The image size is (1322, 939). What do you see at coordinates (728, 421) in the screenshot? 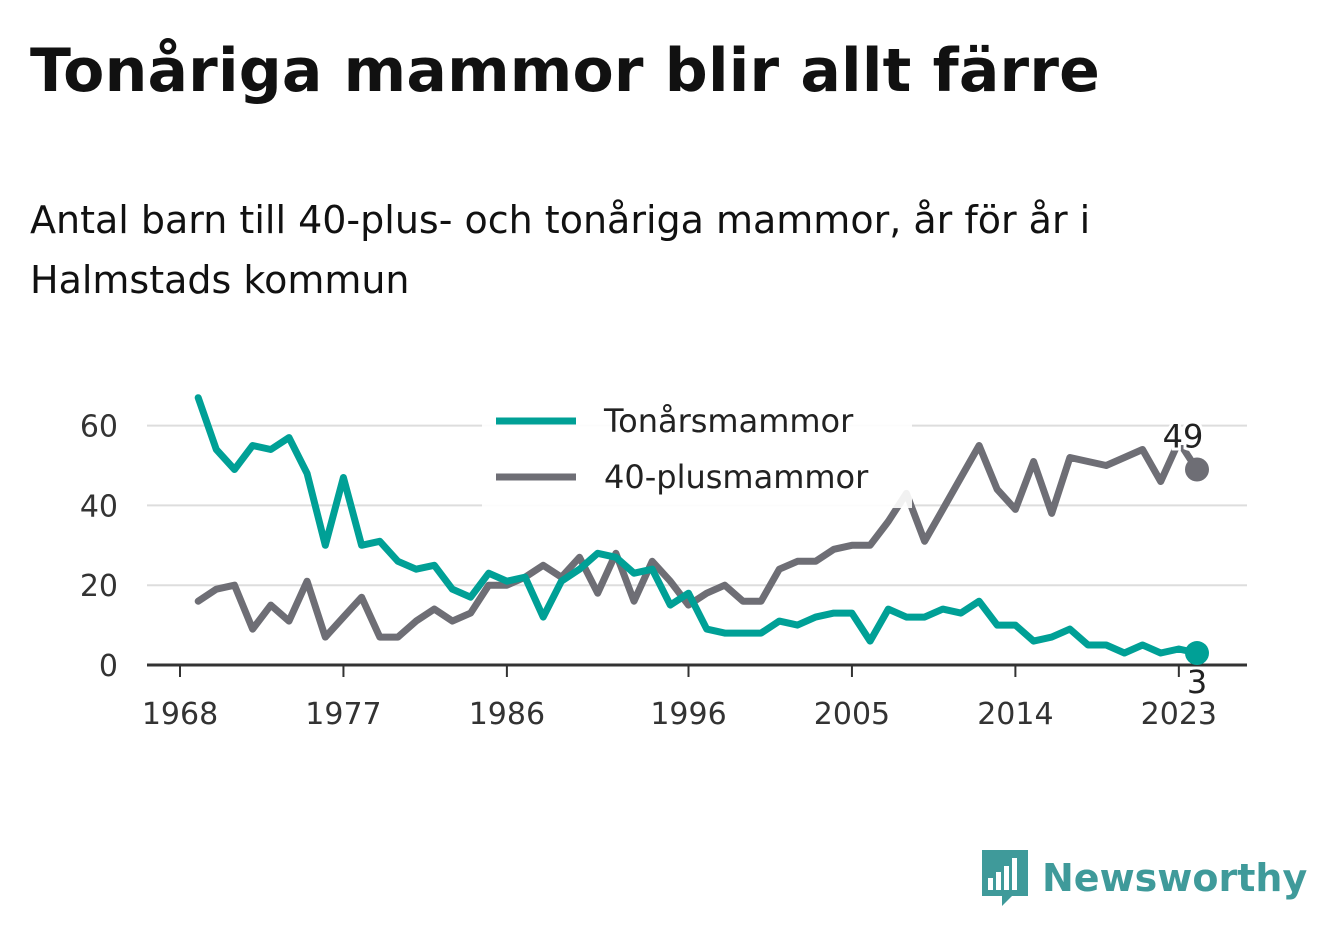
I see `legend-label: Tonårsmammor` at bounding box center [728, 421].